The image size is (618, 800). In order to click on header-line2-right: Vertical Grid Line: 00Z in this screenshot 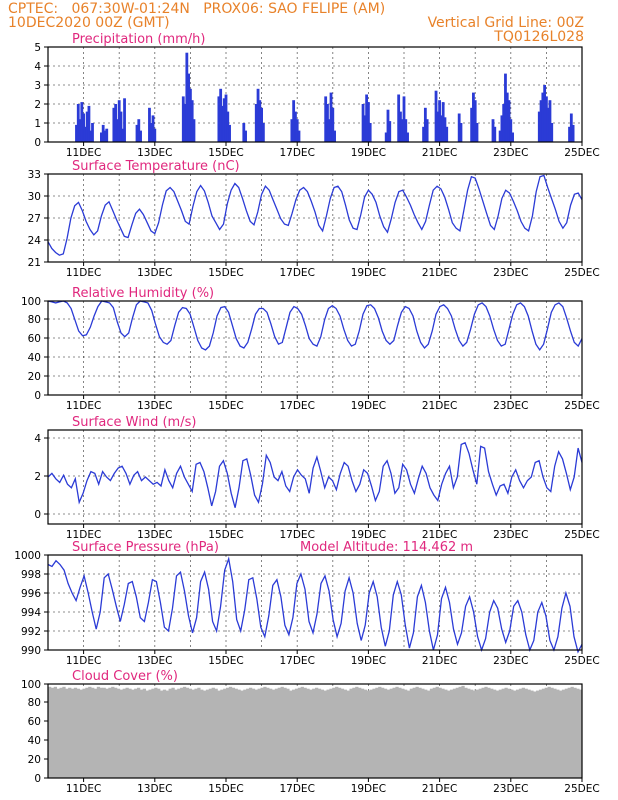, I will do `click(505, 23)`.